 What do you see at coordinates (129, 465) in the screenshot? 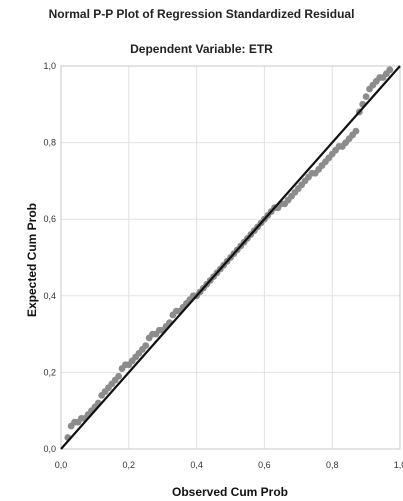
I see `x-tick-label: 0,2` at bounding box center [129, 465].